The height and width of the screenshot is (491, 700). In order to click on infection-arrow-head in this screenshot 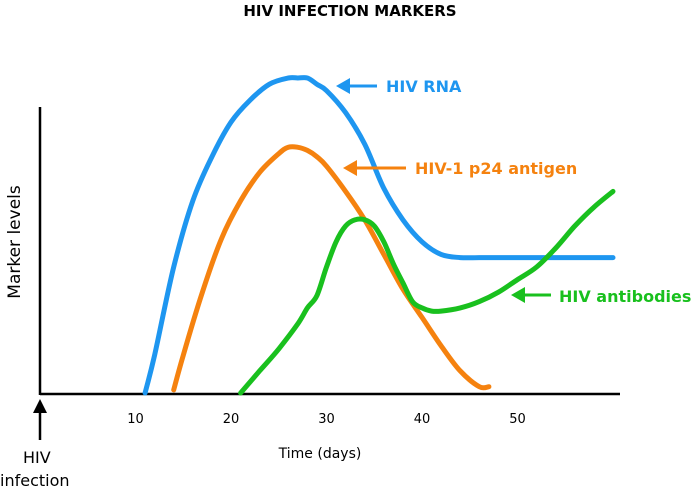, I will do `click(40, 406)`.